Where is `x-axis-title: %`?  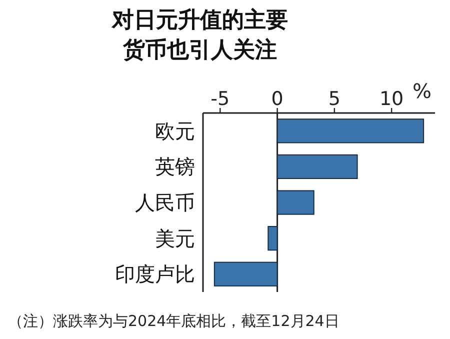
x-axis-title: % is located at coordinates (422, 91).